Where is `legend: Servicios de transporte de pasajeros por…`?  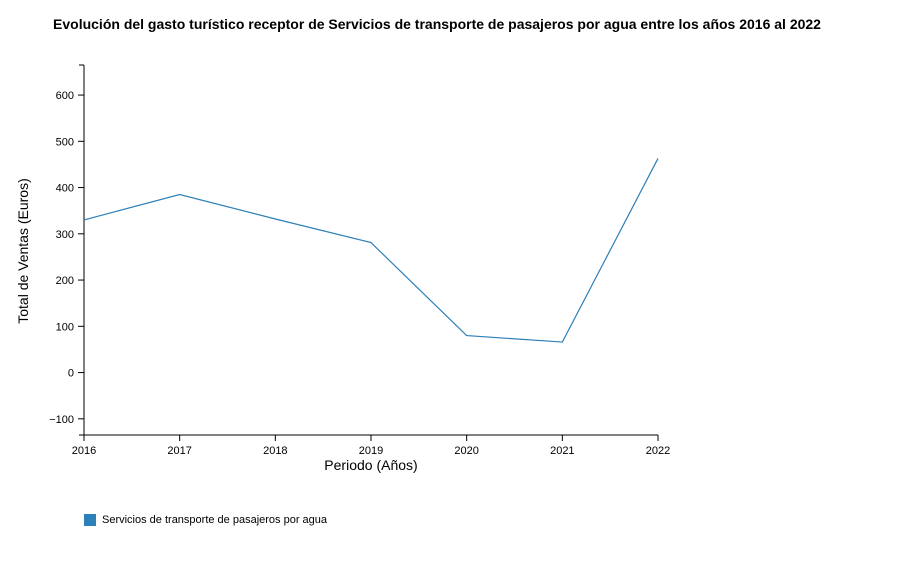
legend: Servicios de transporte de pasajeros por… is located at coordinates (205, 520).